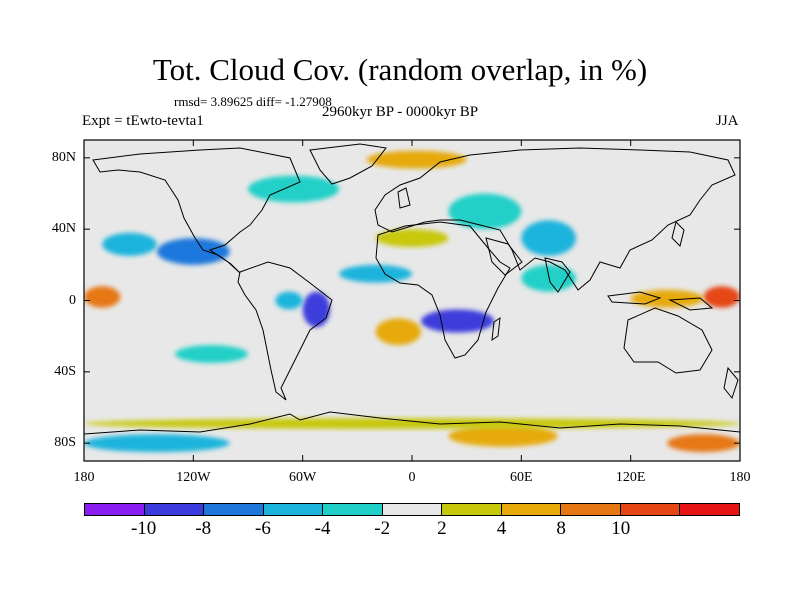 The image size is (800, 600). Describe the element at coordinates (443, 290) in the screenshot. I see `coast-africa` at that location.